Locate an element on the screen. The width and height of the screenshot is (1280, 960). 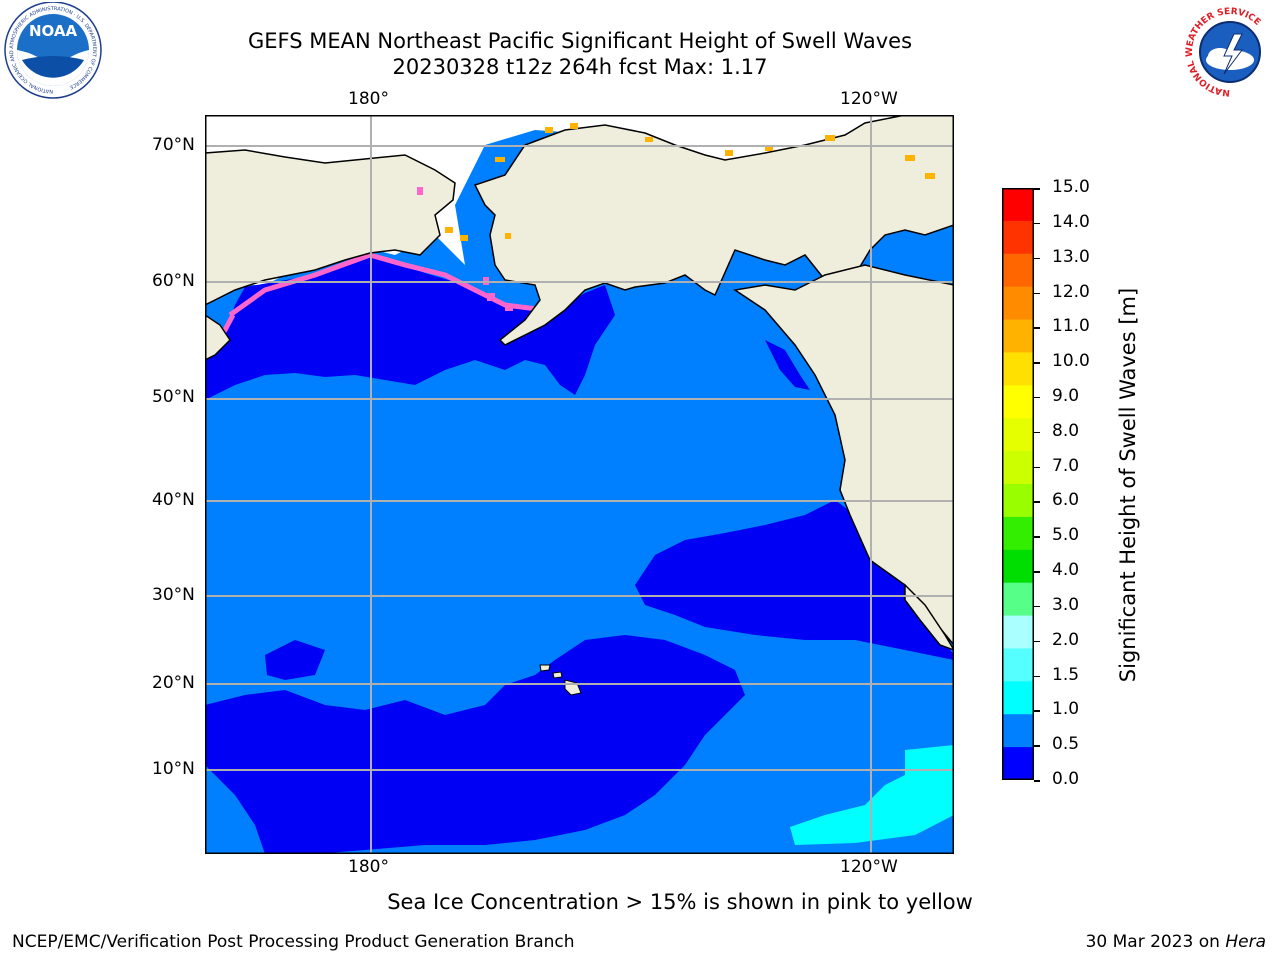
lon-label-bottom-120w: 120°W is located at coordinates (869, 867).